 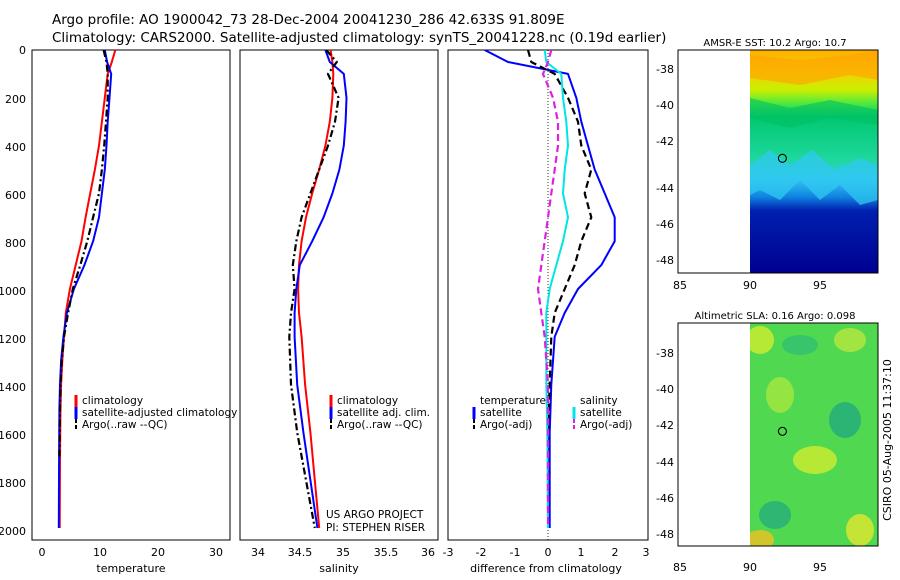 I want to click on temperature-x-axis-label: temperature, so click(x=130, y=568).